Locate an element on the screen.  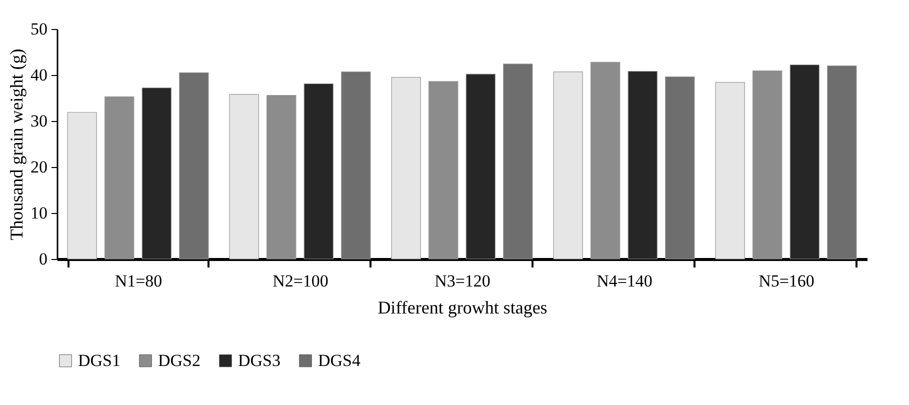
x-axis-title: Different growht stages is located at coordinates (463, 308).